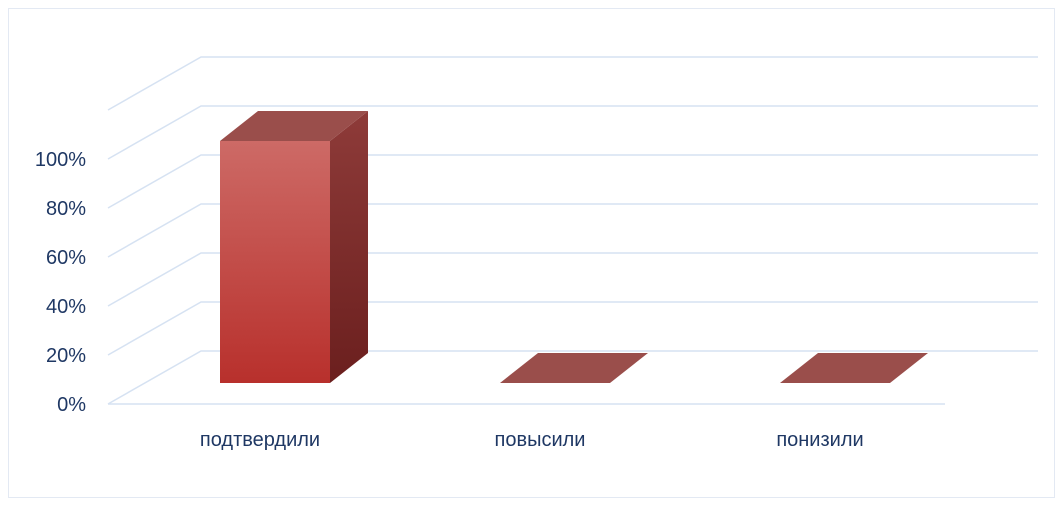  Describe the element at coordinates (66, 209) in the screenshot. I see `y-tick-label: 80%` at that location.